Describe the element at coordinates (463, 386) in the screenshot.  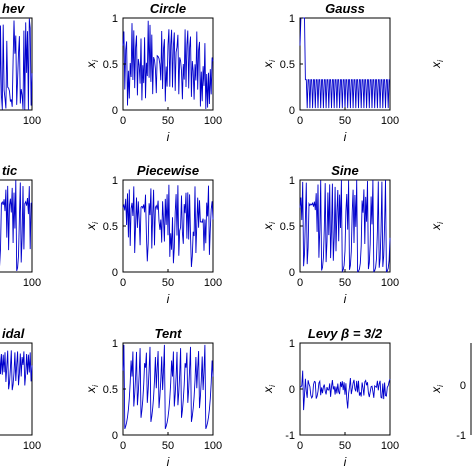
I see `partial-y-tick-label: 0` at that location.